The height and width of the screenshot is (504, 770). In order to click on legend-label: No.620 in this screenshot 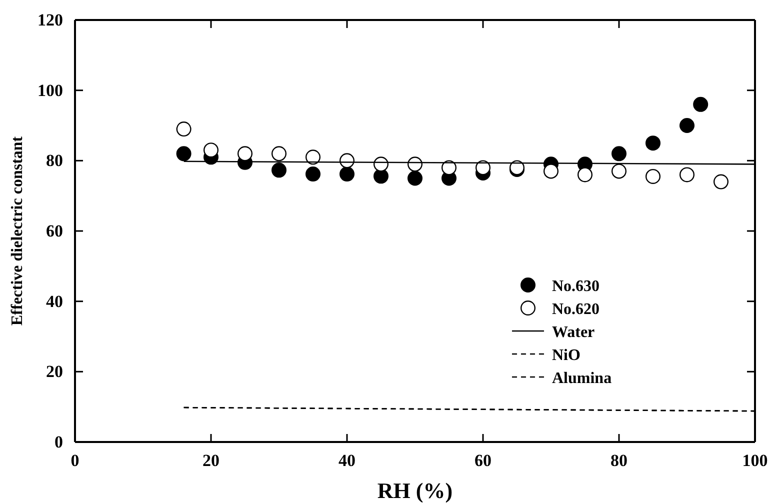, I will do `click(576, 309)`.